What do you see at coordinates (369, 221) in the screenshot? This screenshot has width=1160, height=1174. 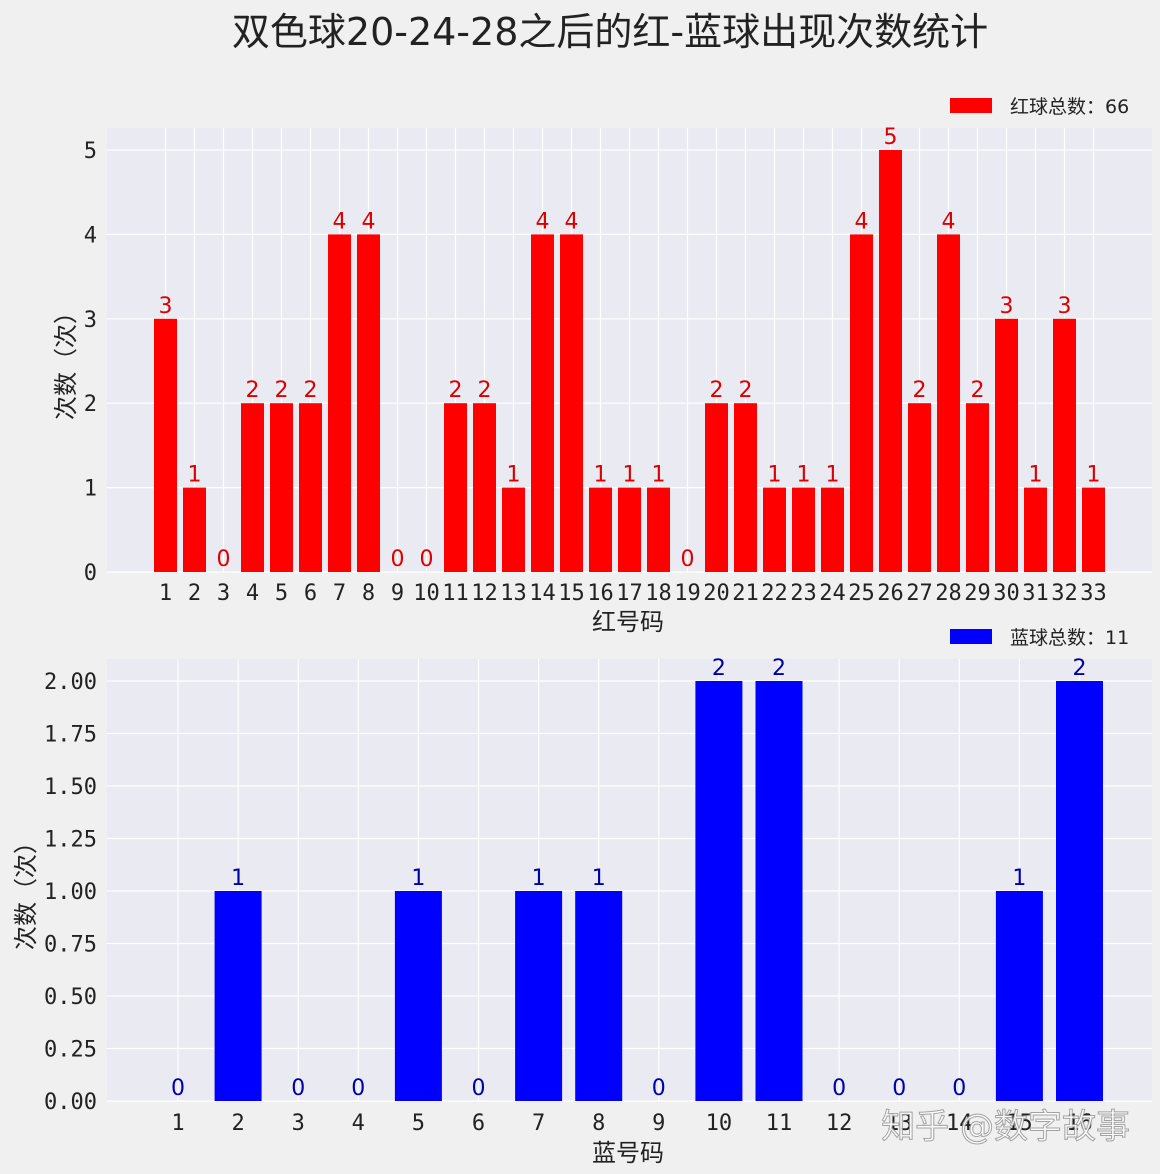 I see `data-label-8: 4` at bounding box center [369, 221].